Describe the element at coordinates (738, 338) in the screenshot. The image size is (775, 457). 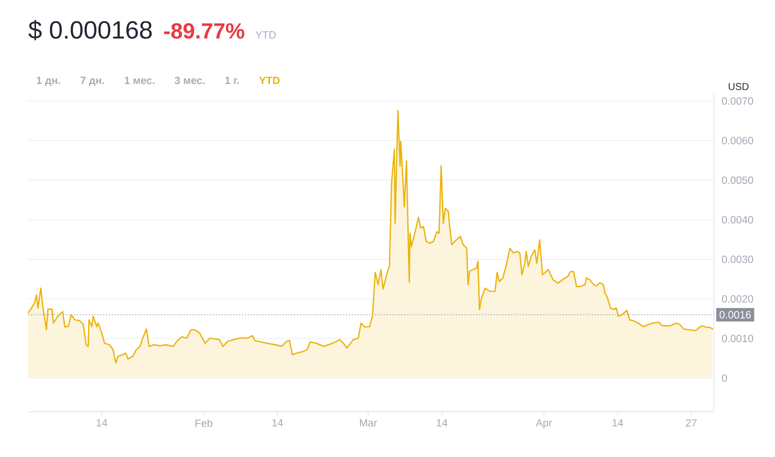
I see `y-tick-label: 0.0010` at that location.